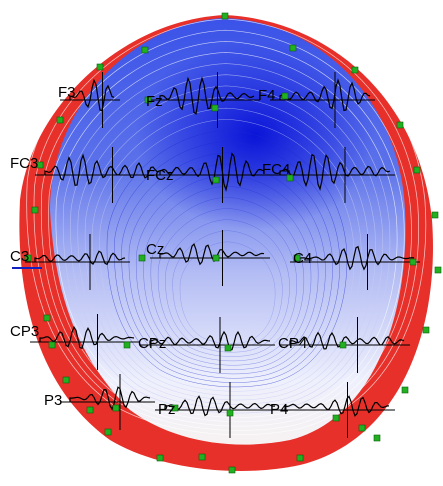  Describe the element at coordinates (292, 343) in the screenshot. I see `electrode-label: CP4` at that location.